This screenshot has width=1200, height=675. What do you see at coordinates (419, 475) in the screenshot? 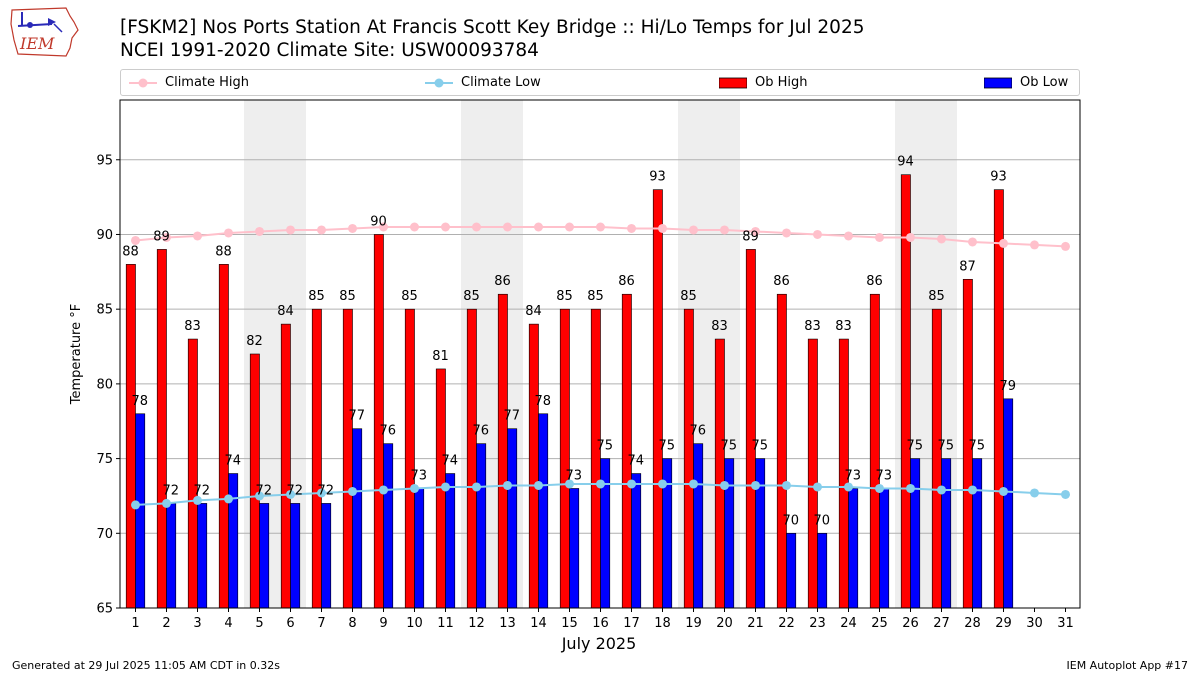
I see `ob-low-label-10: 73` at bounding box center [419, 475].